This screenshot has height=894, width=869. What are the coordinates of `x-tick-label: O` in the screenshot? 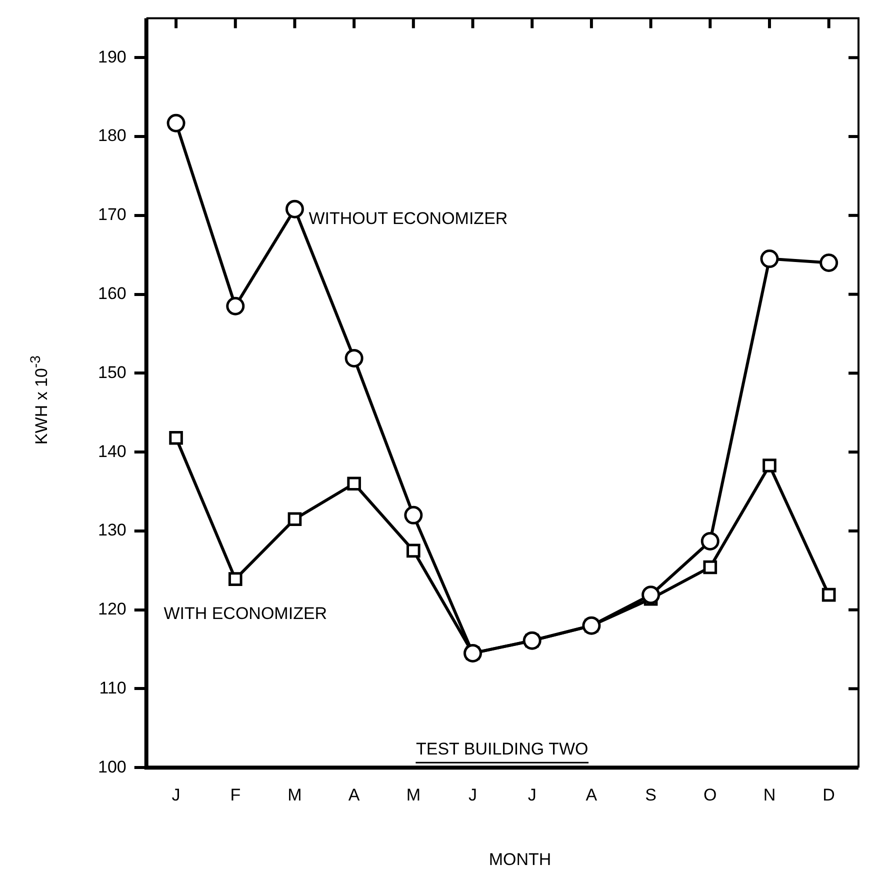 It's located at (710, 794).